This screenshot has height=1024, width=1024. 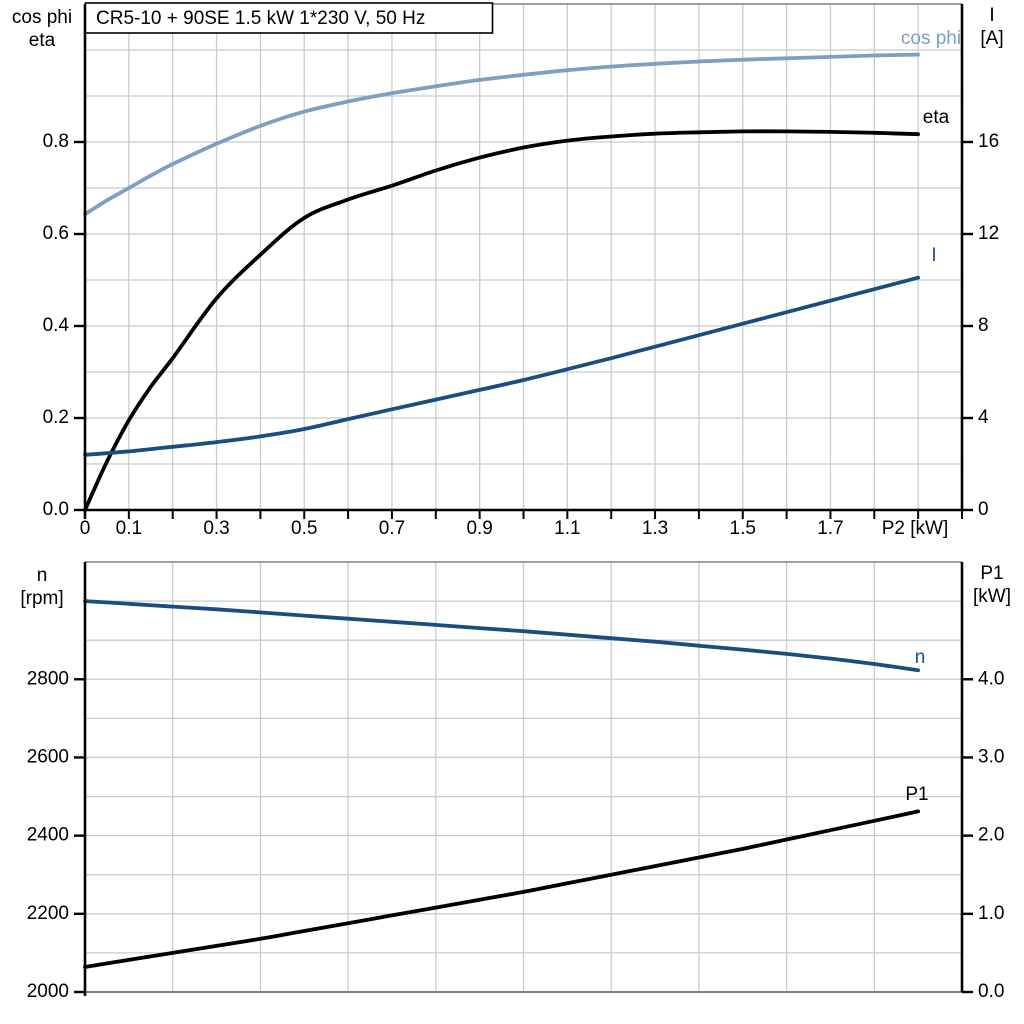 What do you see at coordinates (56, 509) in the screenshot?
I see `left-axis-tick-label: 0.0` at bounding box center [56, 509].